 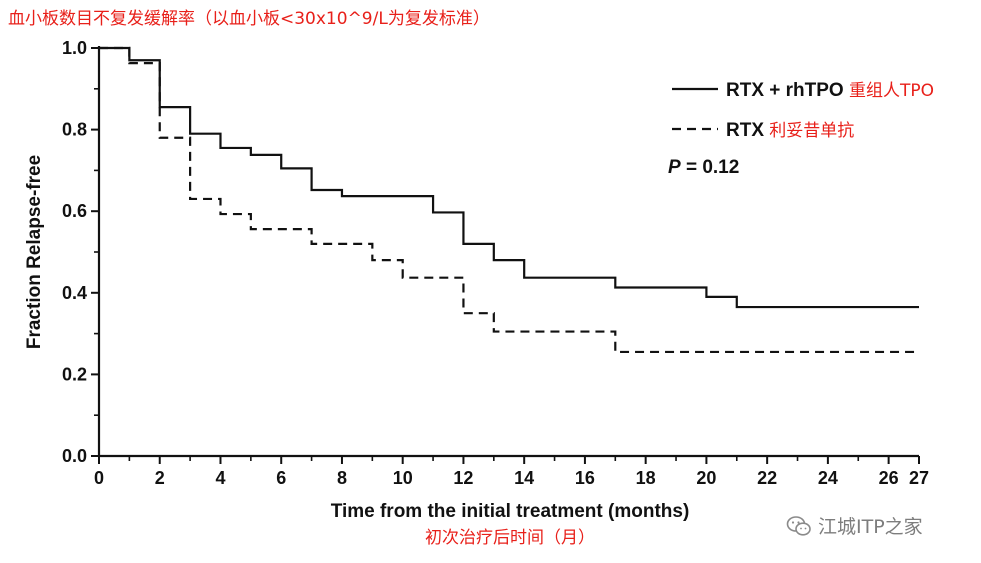 What do you see at coordinates (830, 90) in the screenshot?
I see `legend-label-0: RTX + rhTPO 重组人TPO` at bounding box center [830, 90].